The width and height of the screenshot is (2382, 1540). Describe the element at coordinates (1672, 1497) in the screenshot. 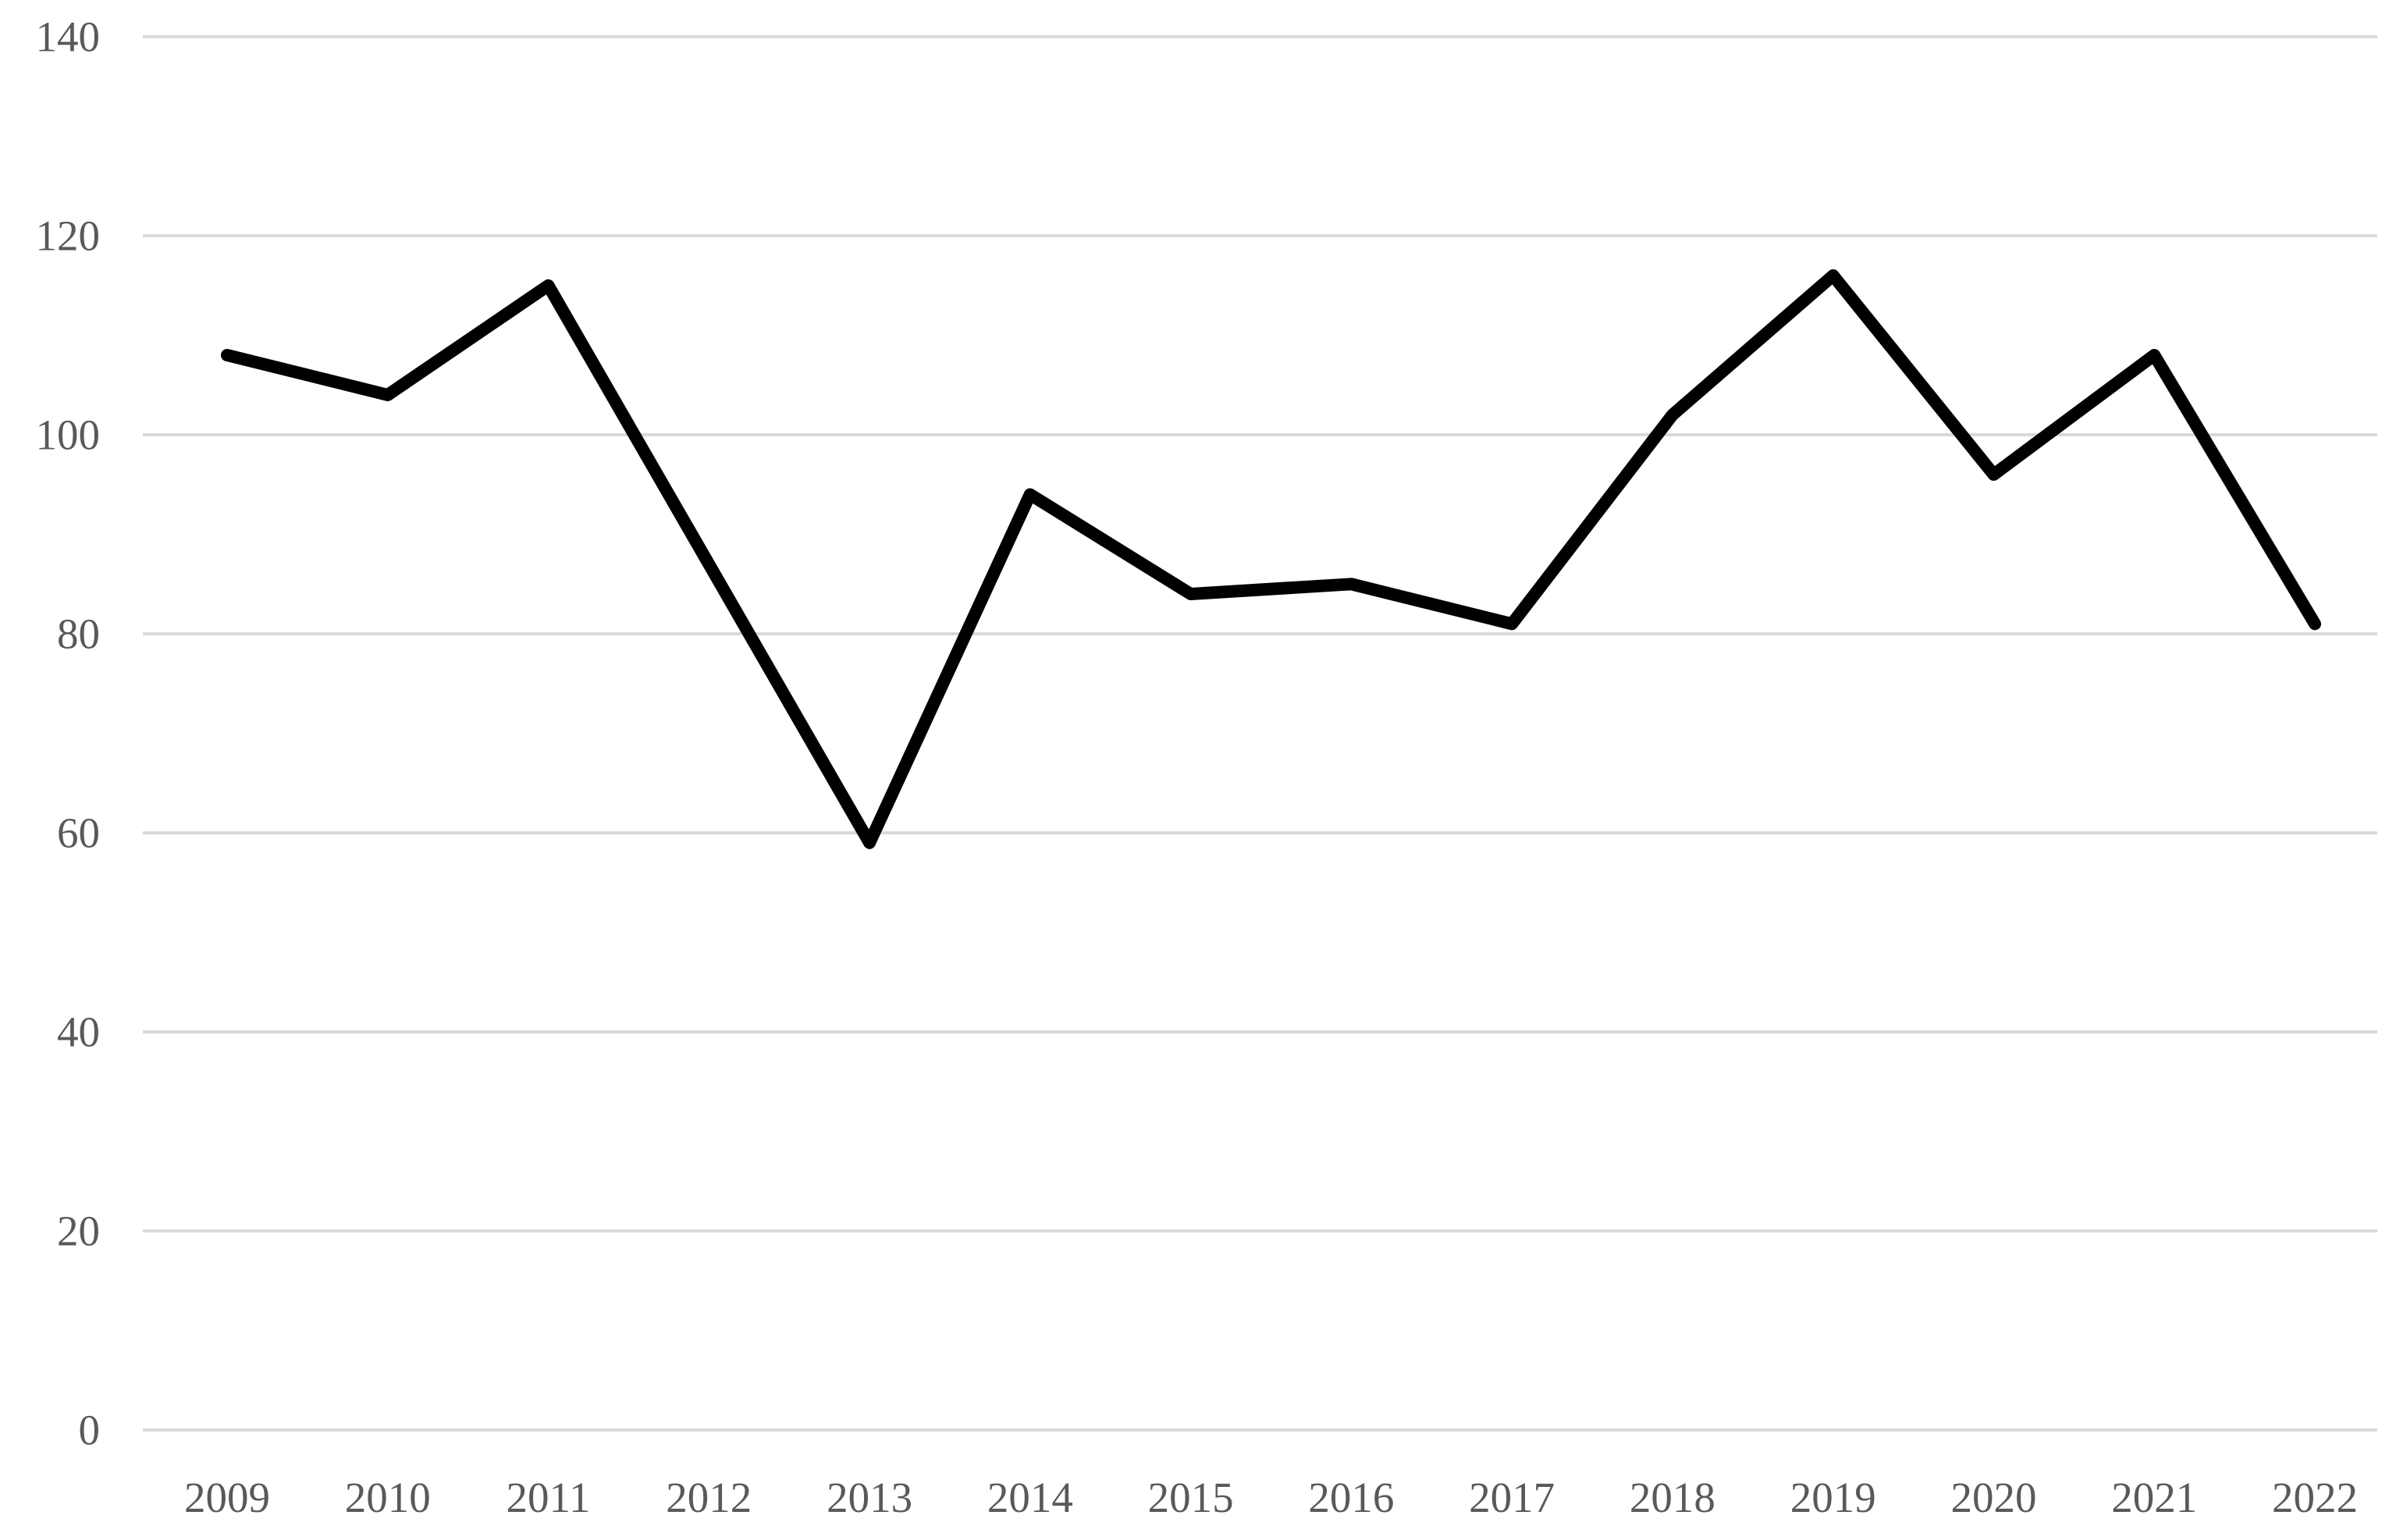

I see `x-axis-tick-label: 2018` at that location.